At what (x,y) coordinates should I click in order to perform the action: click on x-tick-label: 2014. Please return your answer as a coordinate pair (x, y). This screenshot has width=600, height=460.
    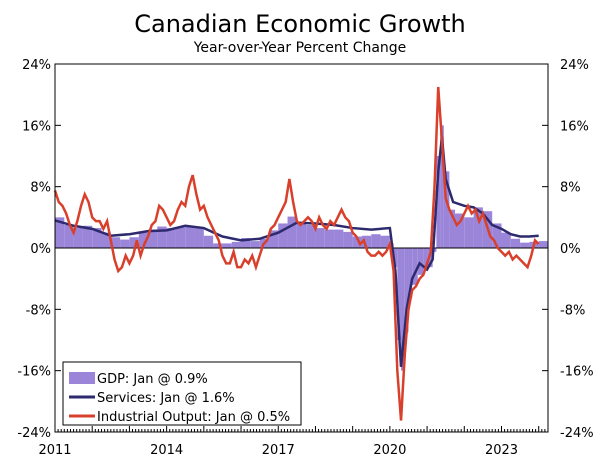
    Looking at the image, I should click on (166, 450).